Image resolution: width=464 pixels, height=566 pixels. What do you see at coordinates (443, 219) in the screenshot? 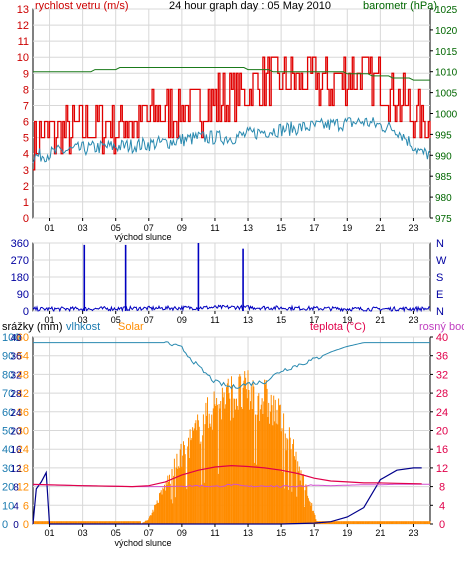
I see `pressure-tick-label: 975` at bounding box center [443, 219].